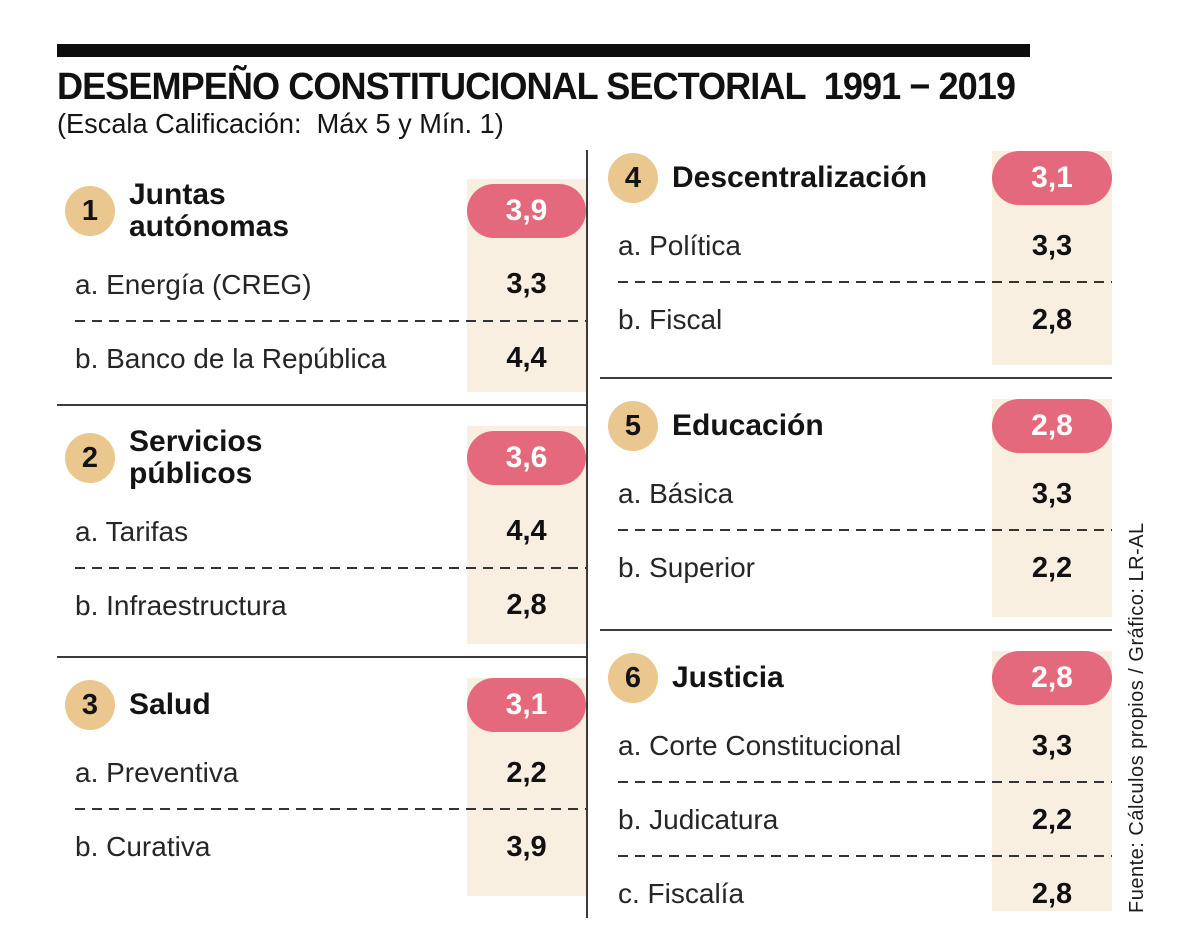 This screenshot has height=950, width=1200. I want to click on section-header: 1 Juntas autónomas 3,9, so click(321, 211).